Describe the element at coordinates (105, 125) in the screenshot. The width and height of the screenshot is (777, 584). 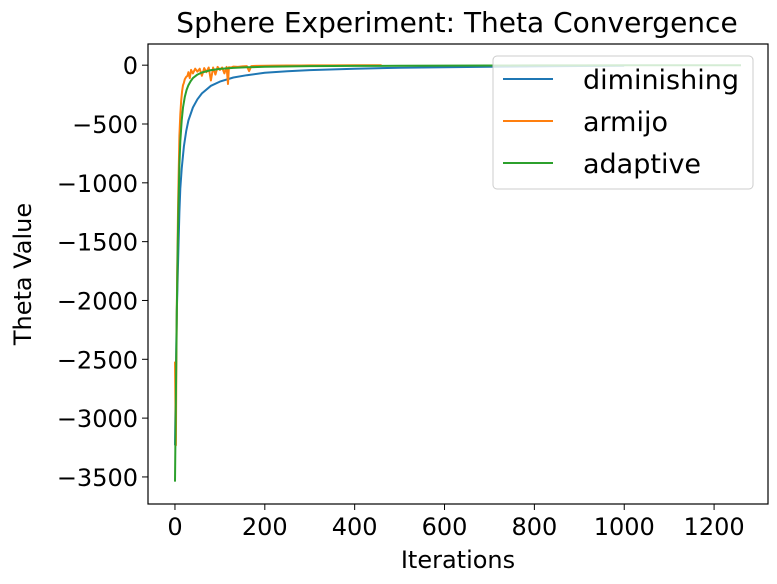
I see `y-tick-label: −500` at that location.